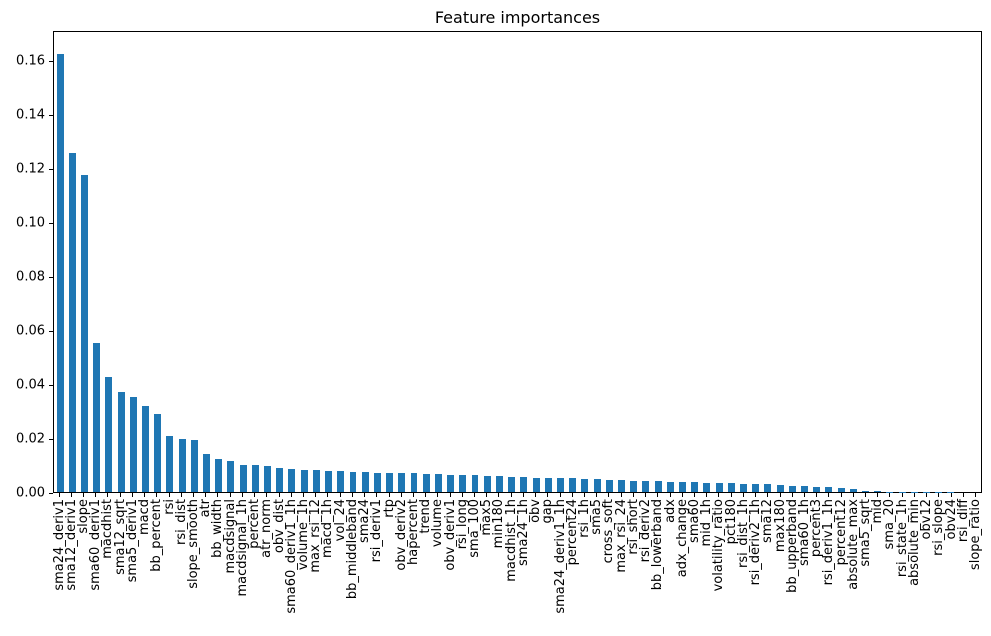  What do you see at coordinates (463, 483) in the screenshot?
I see `bar-rsi_long` at bounding box center [463, 483].